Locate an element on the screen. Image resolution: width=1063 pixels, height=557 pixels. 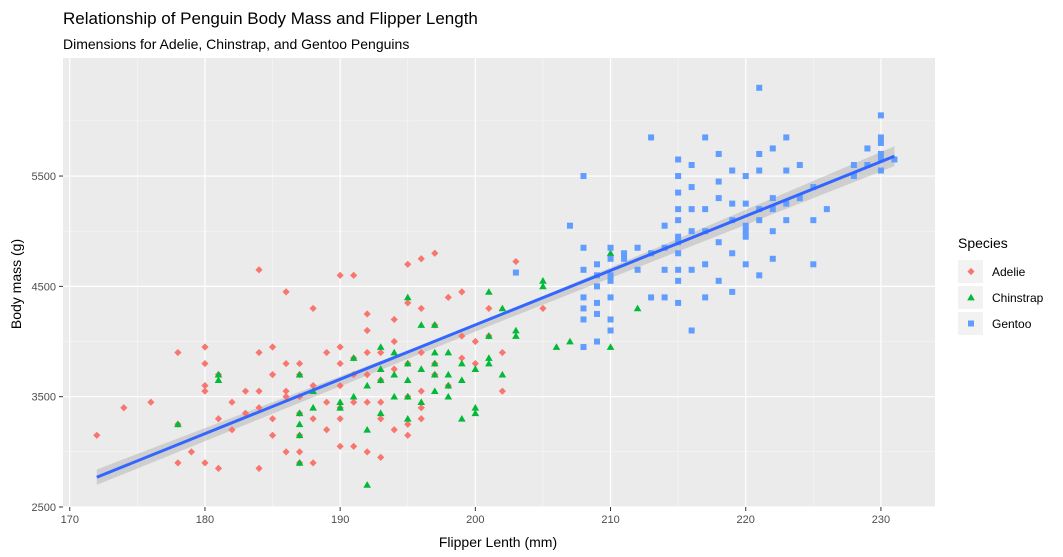
y-tick-label: 2500 is located at coordinates (44, 508).